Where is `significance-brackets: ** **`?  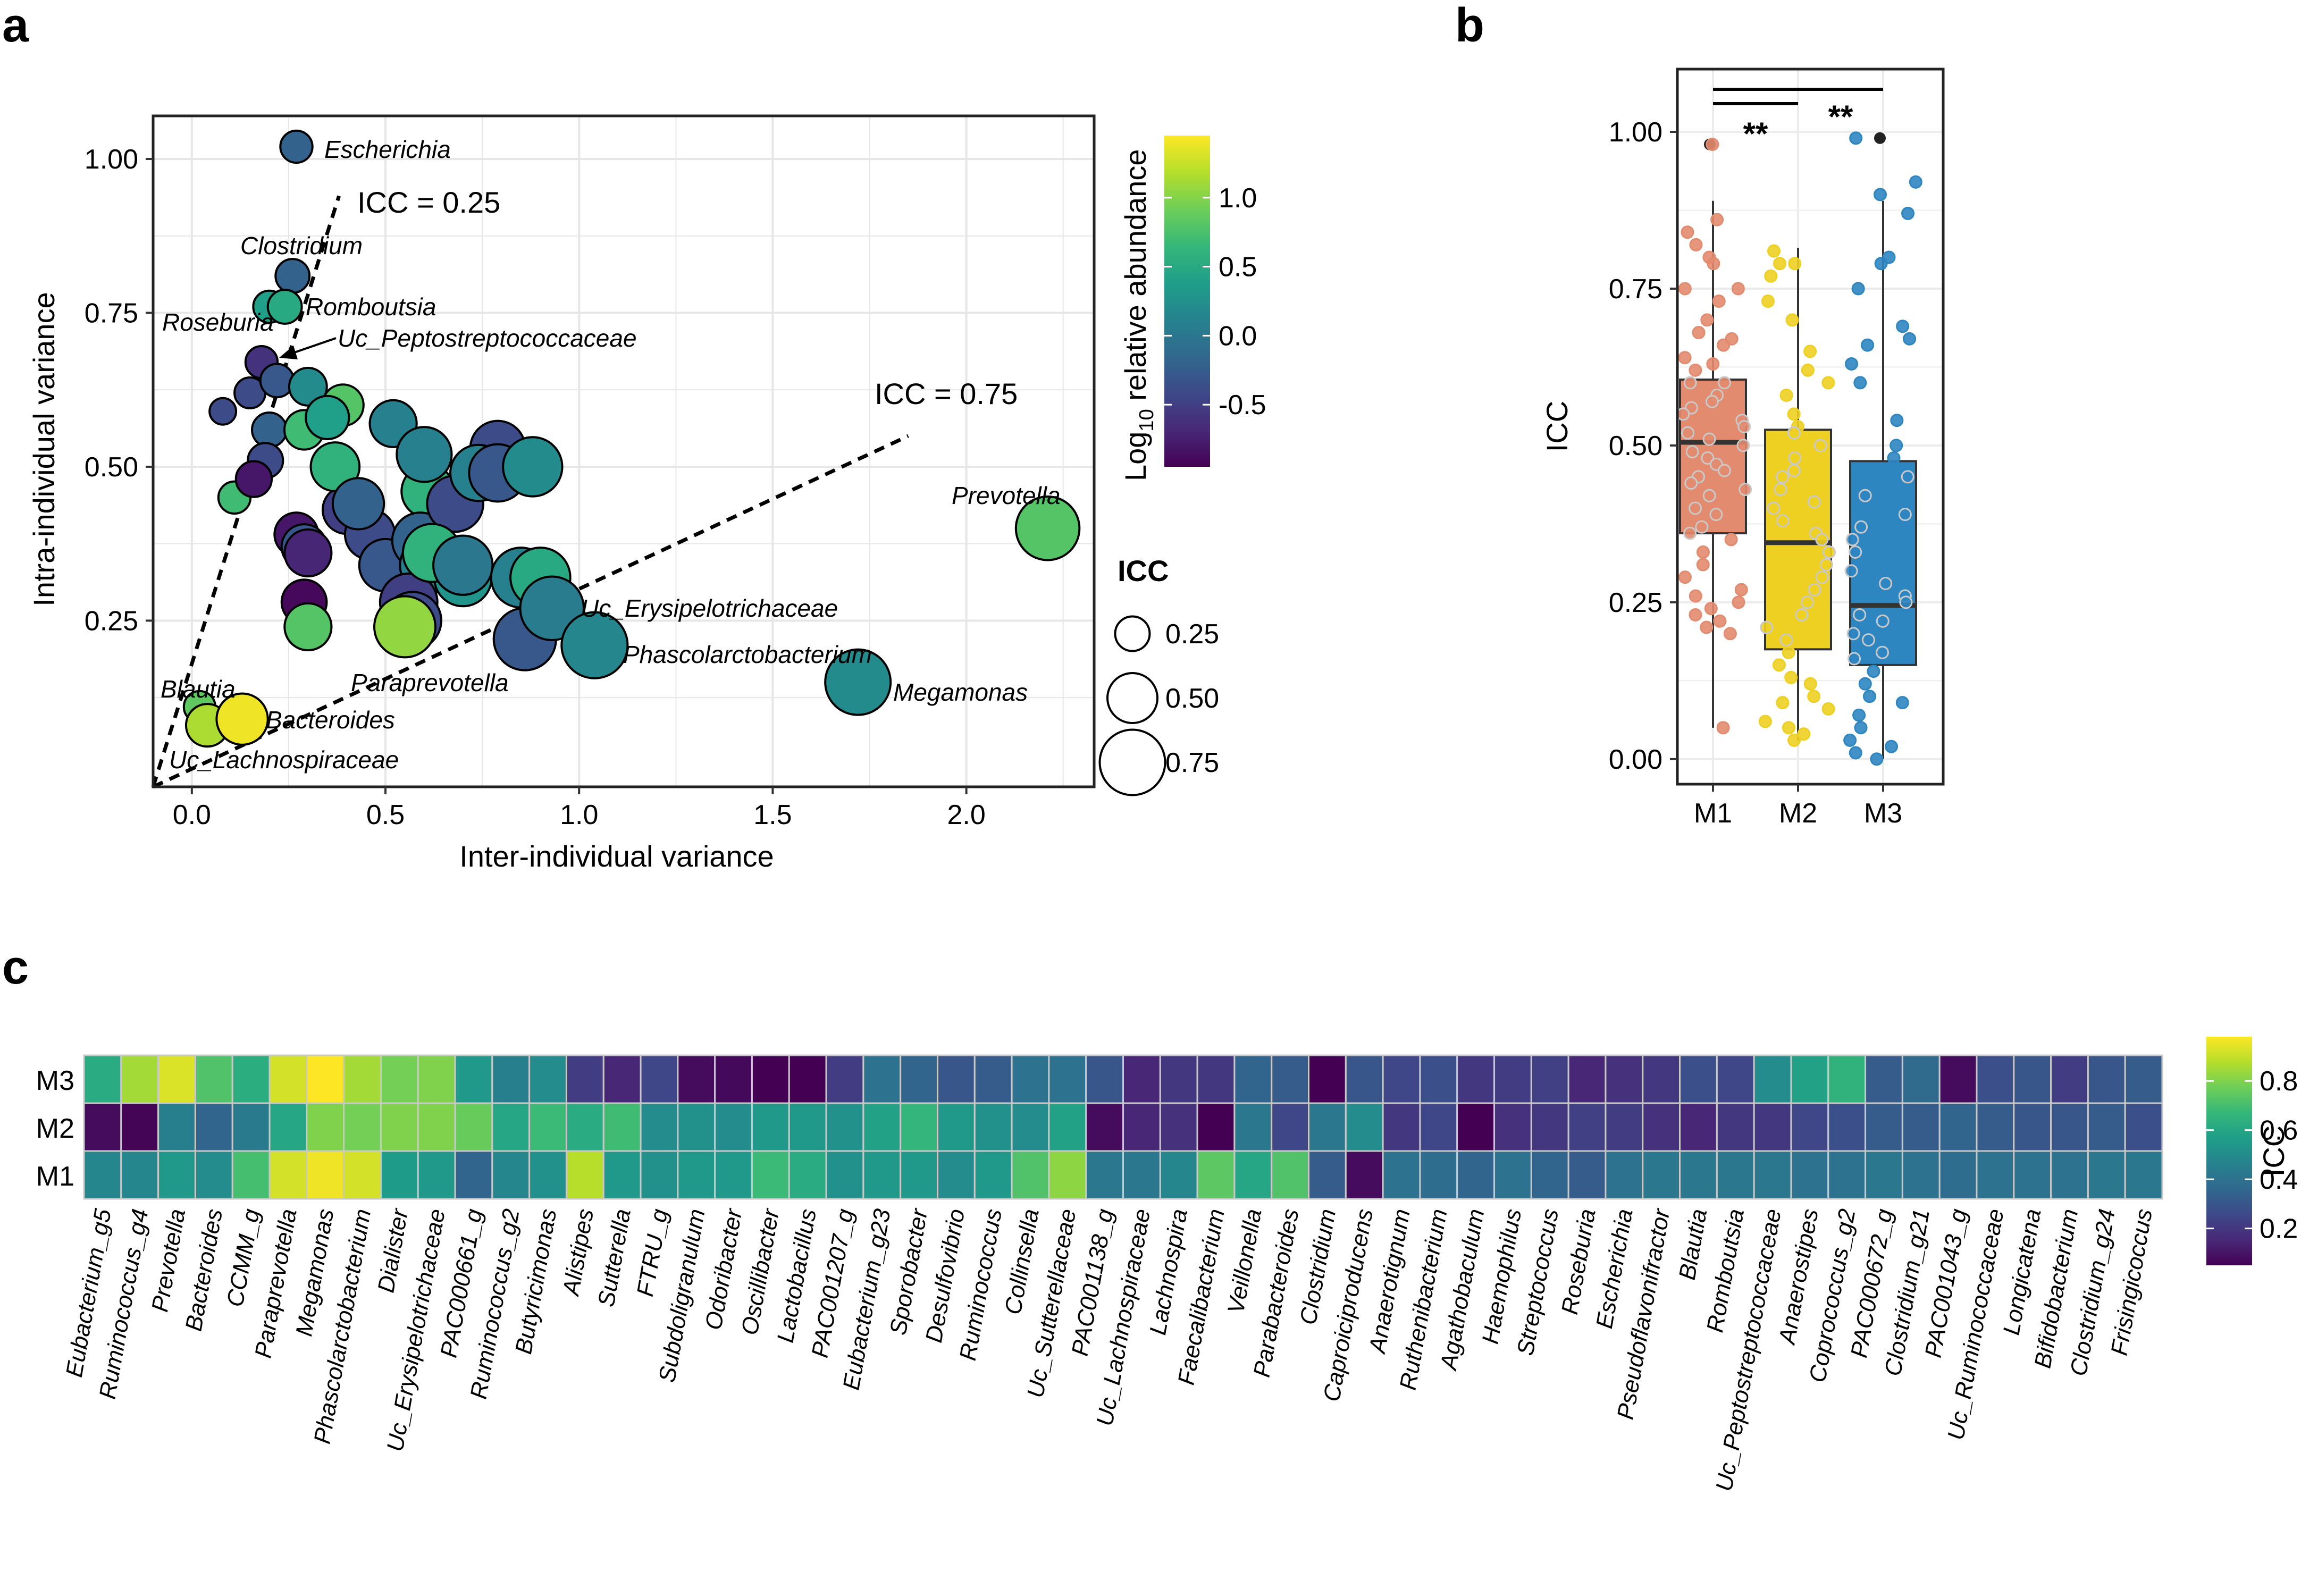
significance-brackets: ** ** is located at coordinates (1798, 120).